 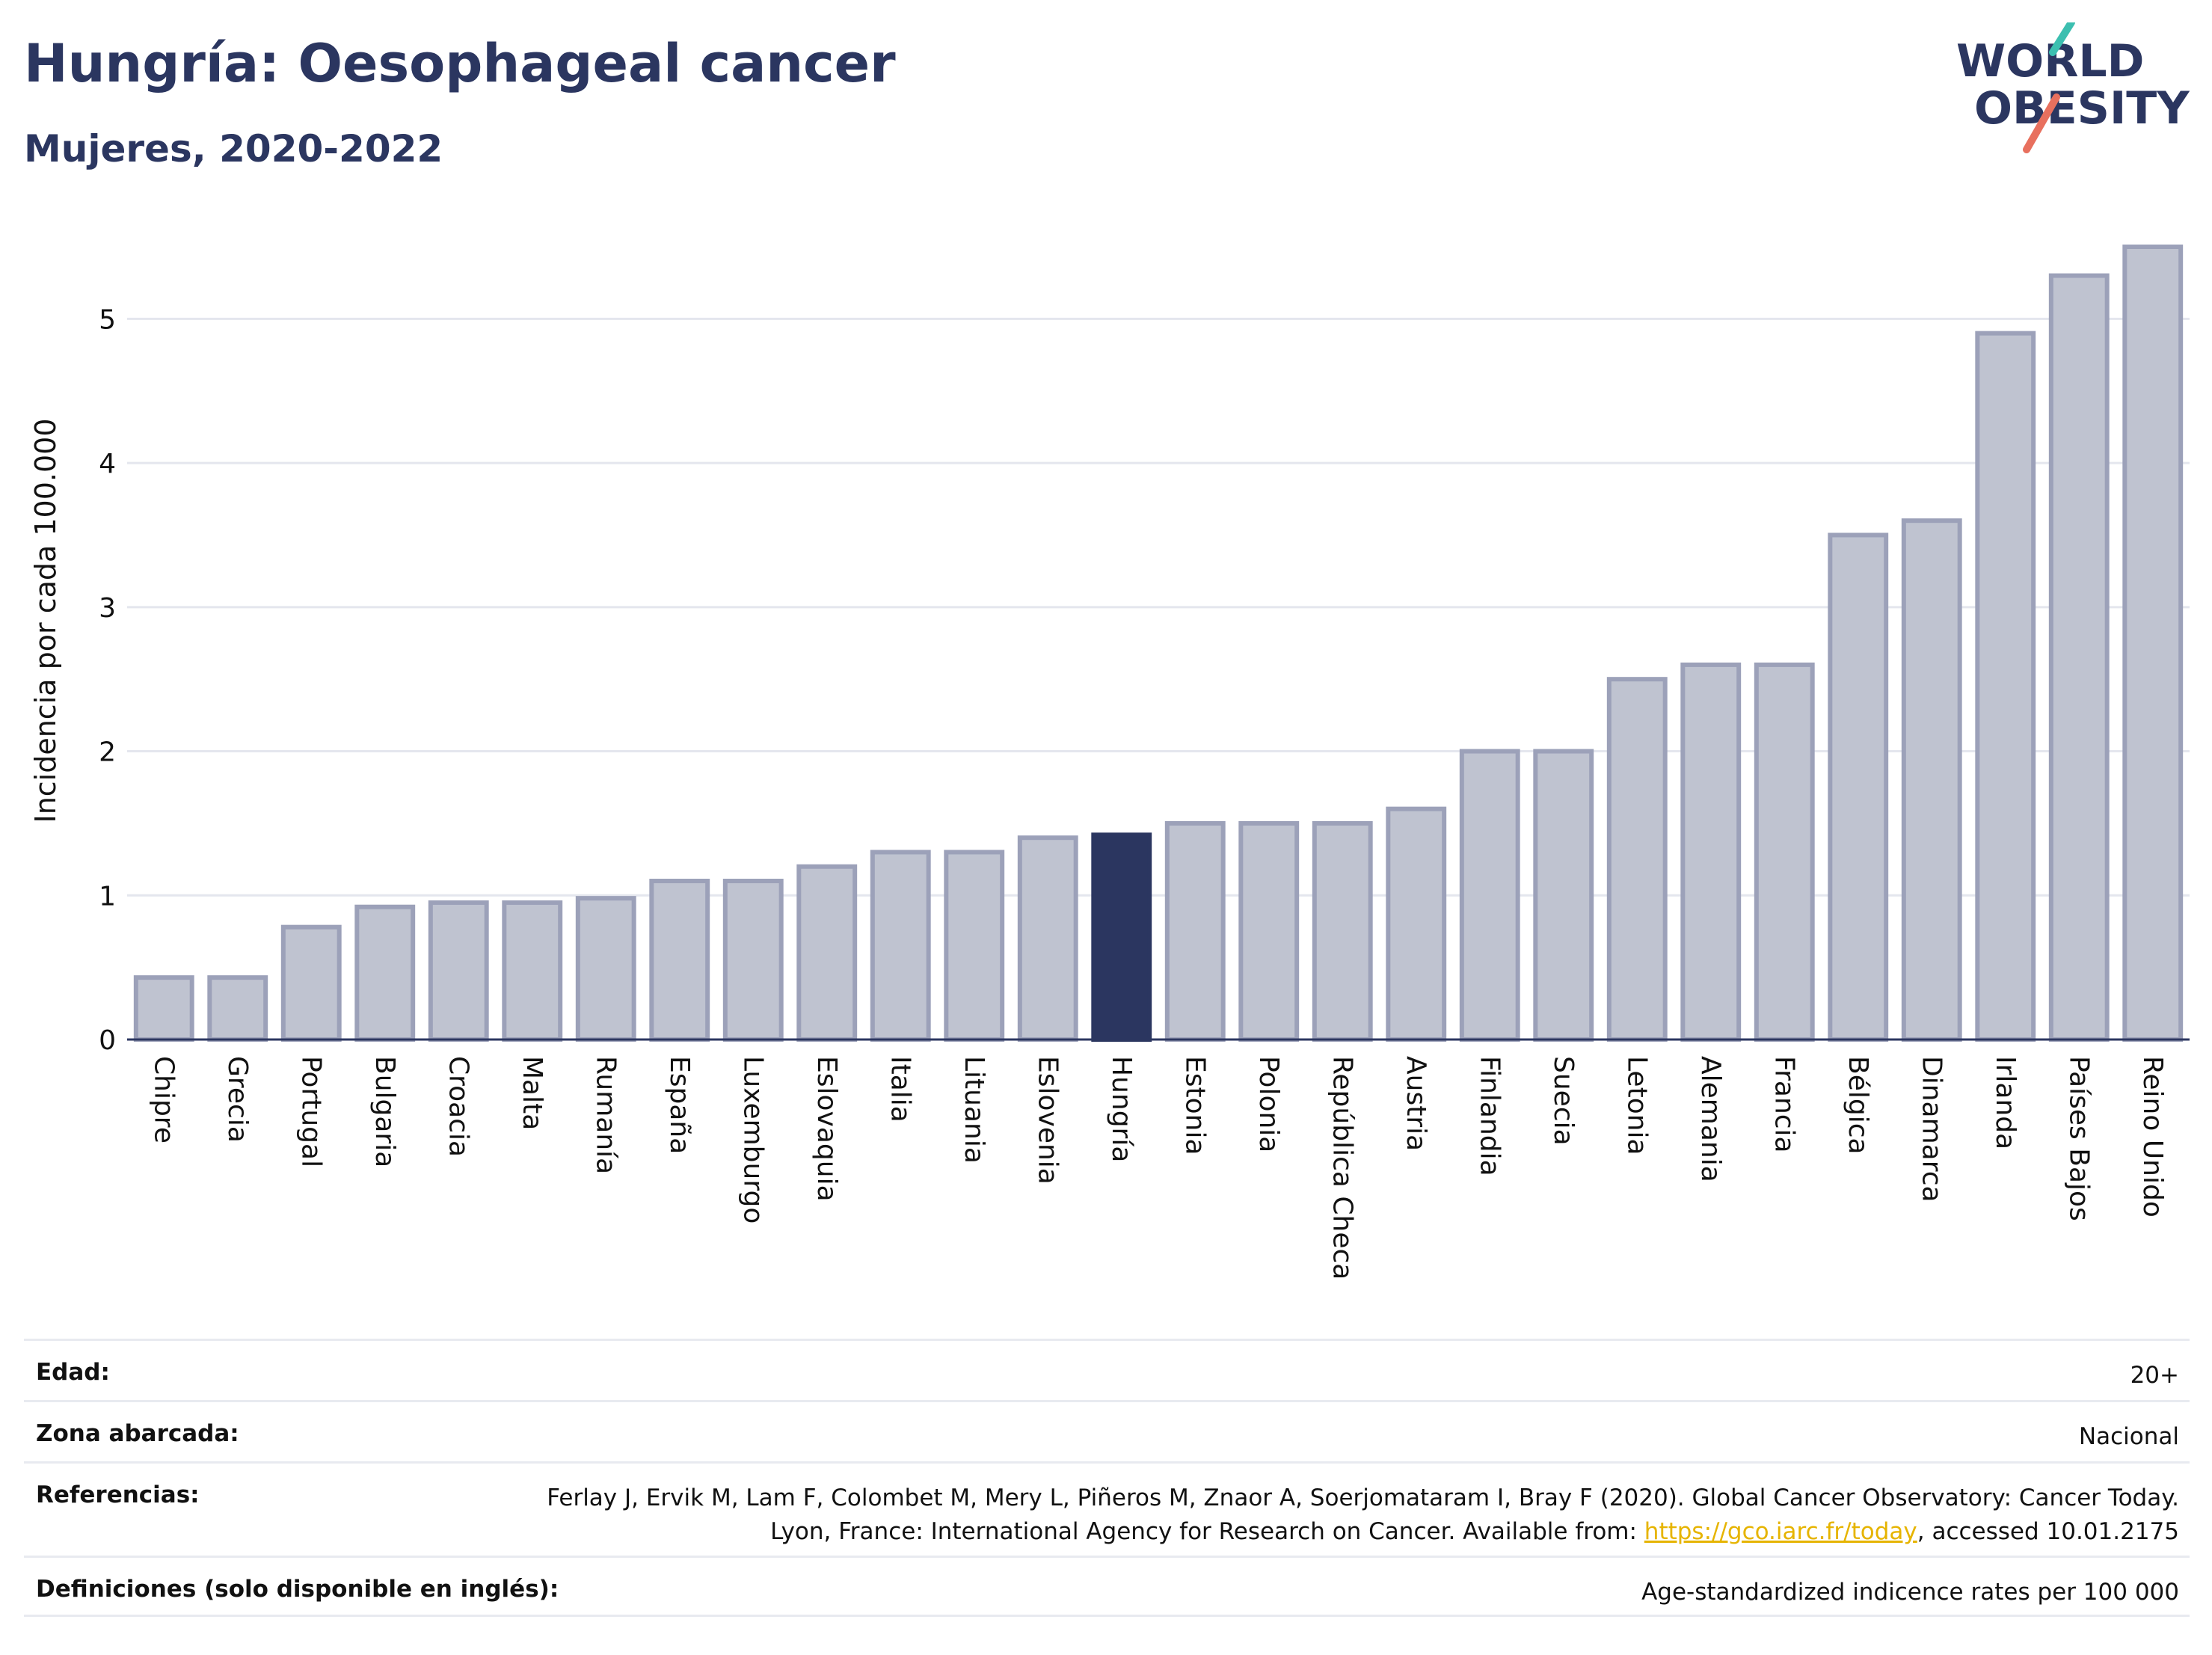 I want to click on x-tick-label: Alemania, so click(x=1710, y=1119).